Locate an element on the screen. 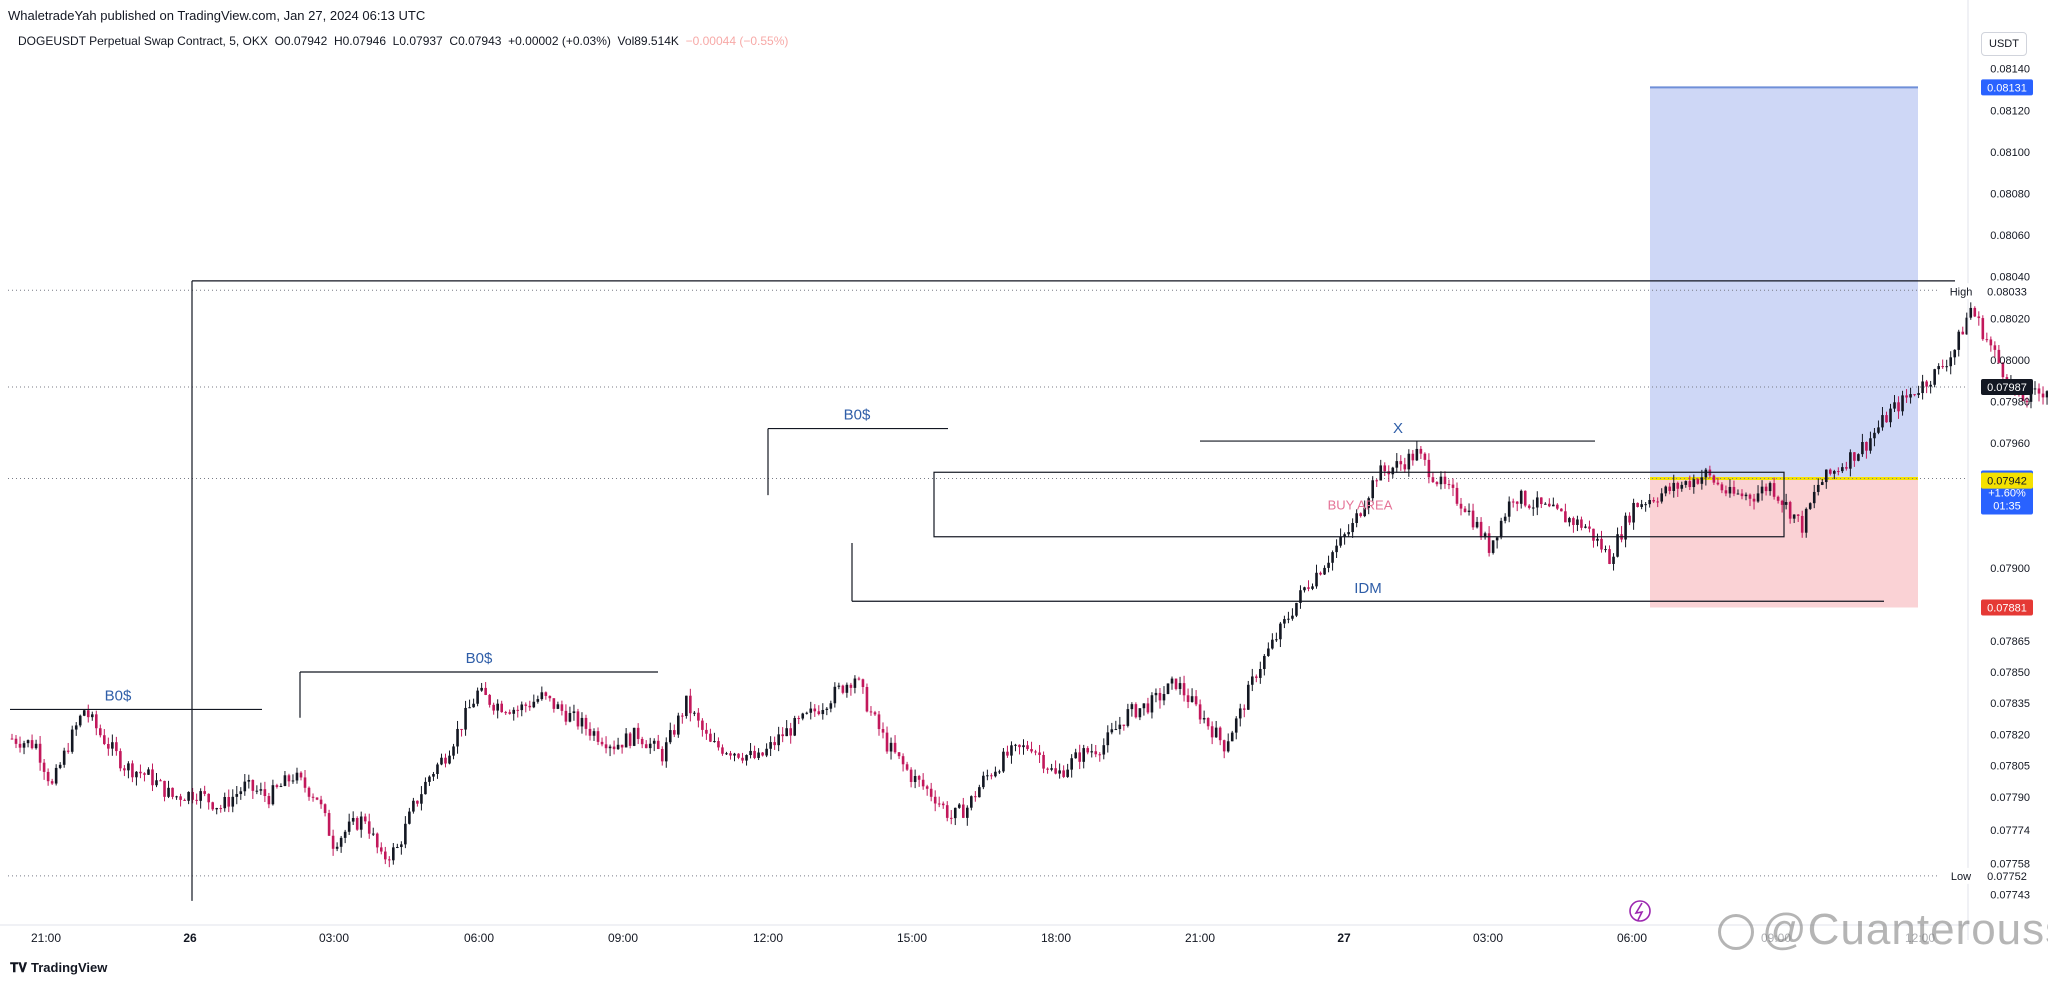 This screenshot has height=988, width=2048. currency-button: USDT is located at coordinates (2004, 44).